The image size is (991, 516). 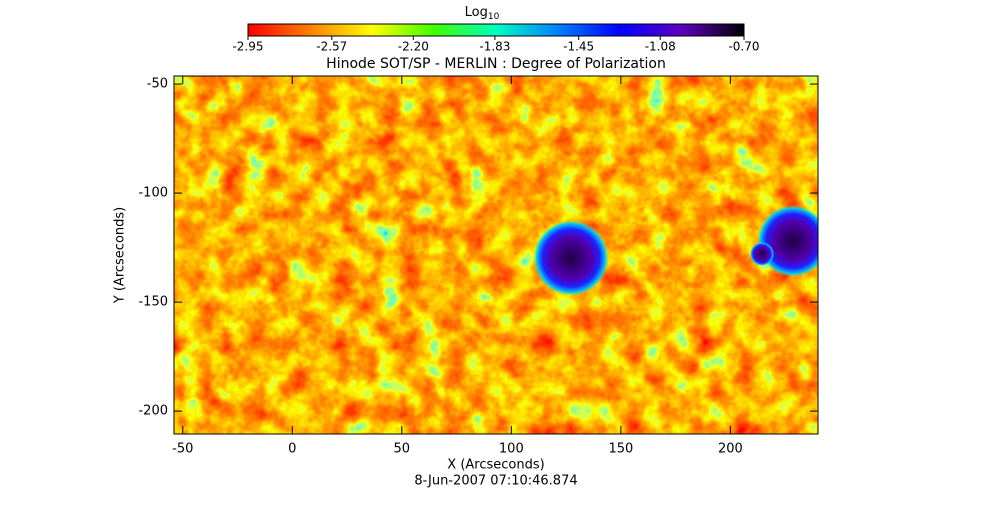 I want to click on colorbar-tick-label: -1.08, so click(x=660, y=47).